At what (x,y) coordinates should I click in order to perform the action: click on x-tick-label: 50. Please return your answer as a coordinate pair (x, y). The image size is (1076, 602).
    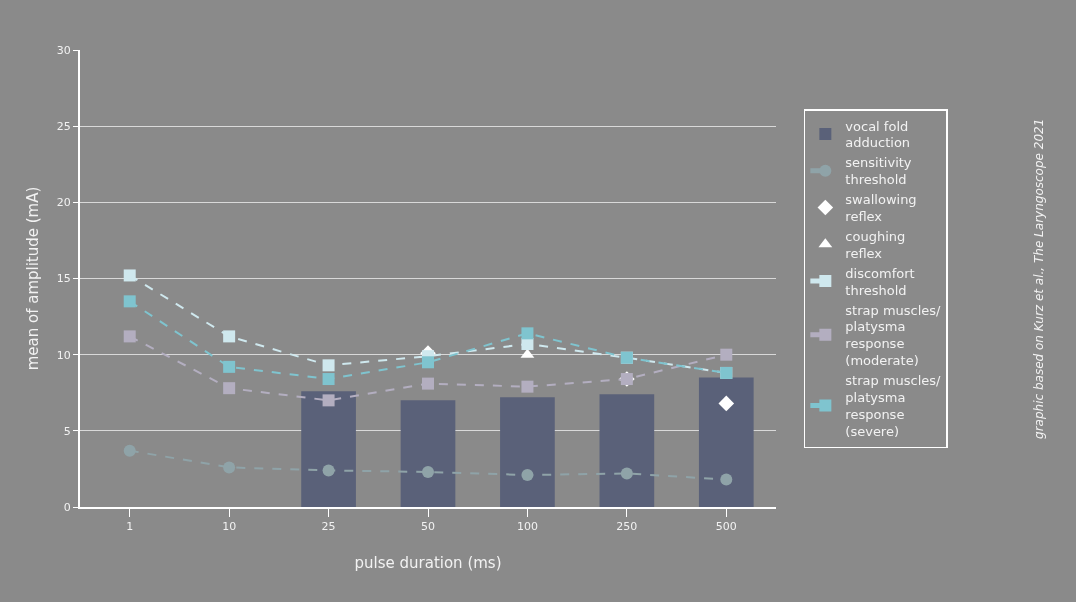
    Looking at the image, I should click on (428, 527).